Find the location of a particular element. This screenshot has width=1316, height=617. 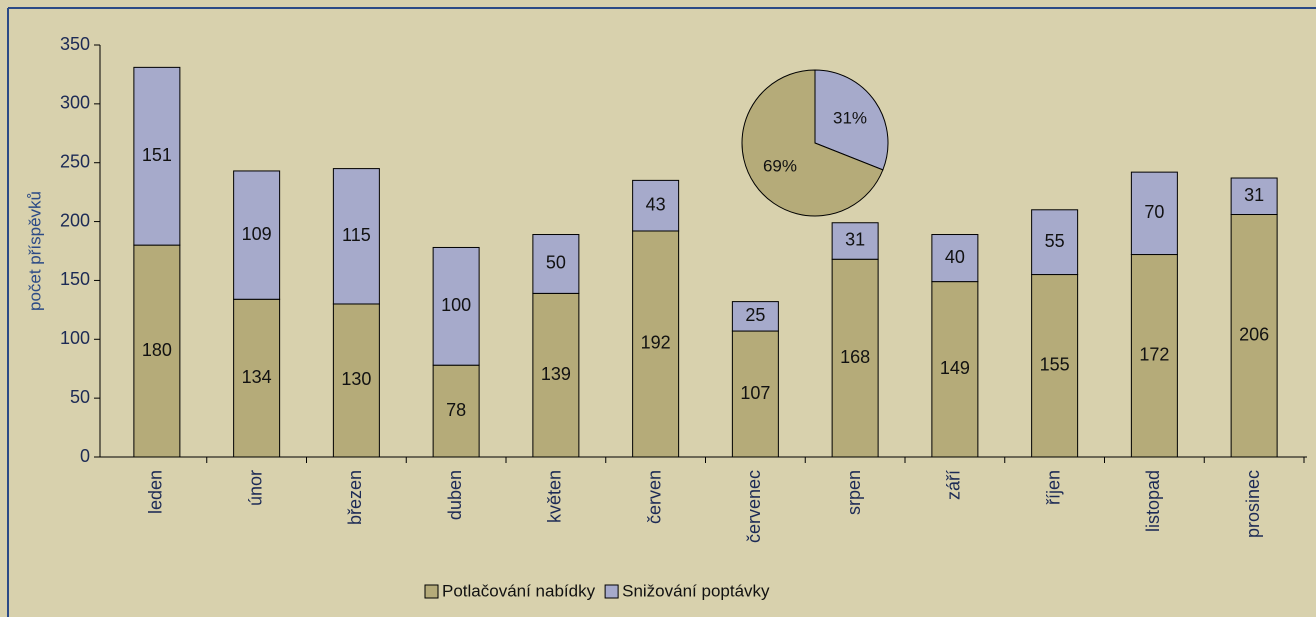

data-label: 192 is located at coordinates (656, 343).